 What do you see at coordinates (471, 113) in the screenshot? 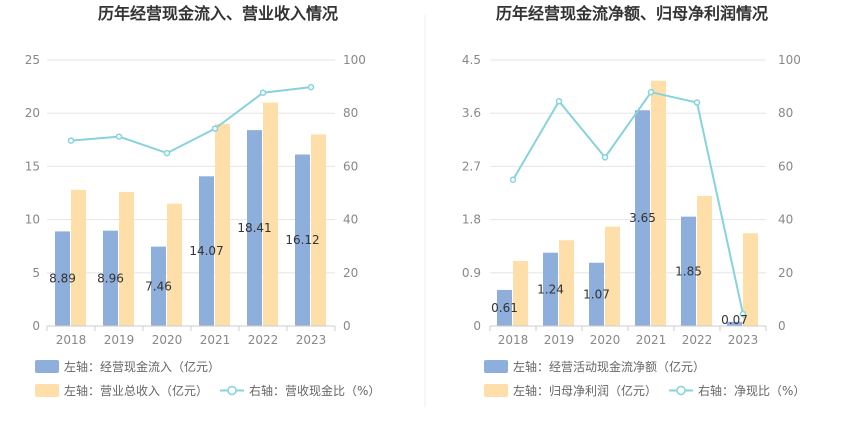
I see `y-left-tick-label: 3.6` at bounding box center [471, 113].